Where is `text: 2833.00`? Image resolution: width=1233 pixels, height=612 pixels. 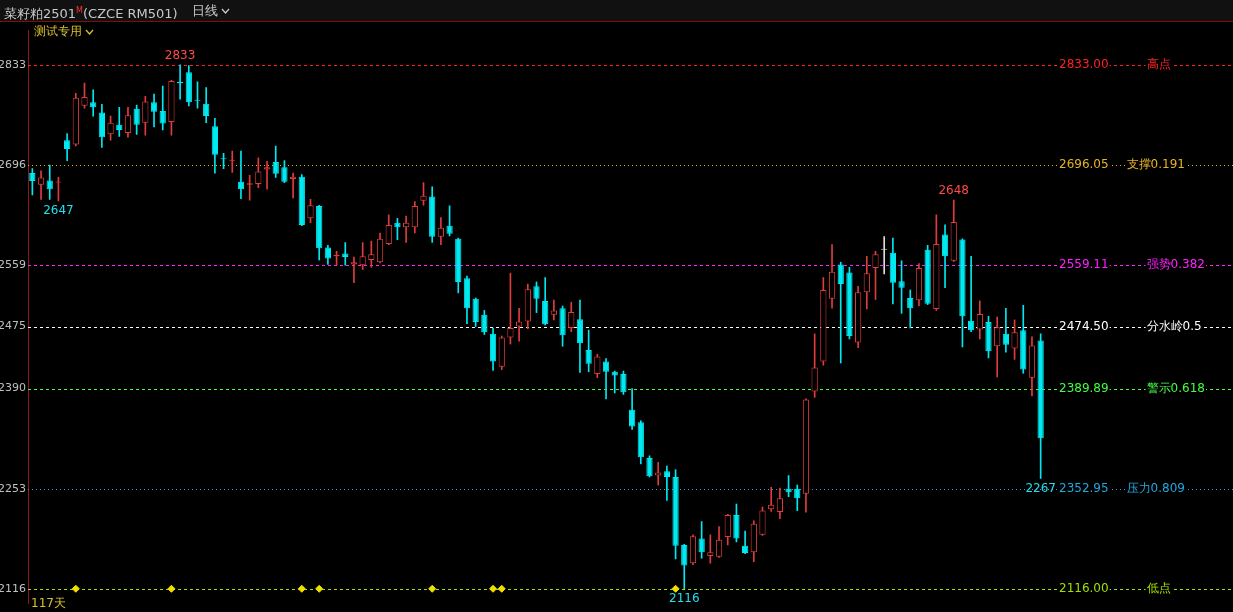 text: 2833.00 is located at coordinates (1084, 64).